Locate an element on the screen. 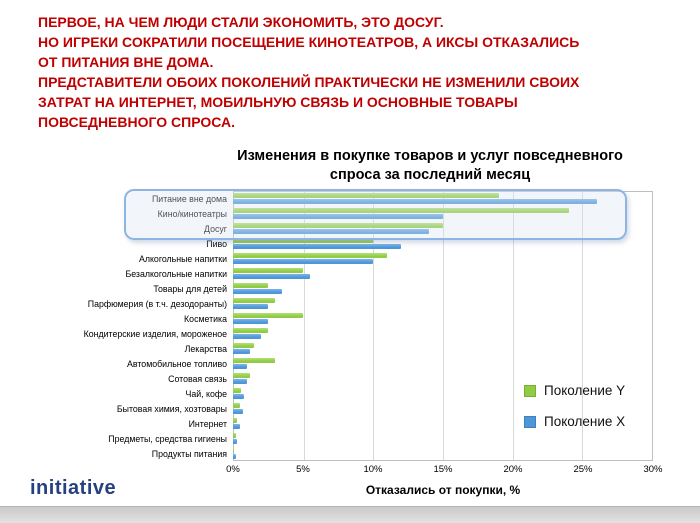 The height and width of the screenshot is (523, 700). category-label-cell: Кондитерские изделия, мороженое is located at coordinates (158, 333).